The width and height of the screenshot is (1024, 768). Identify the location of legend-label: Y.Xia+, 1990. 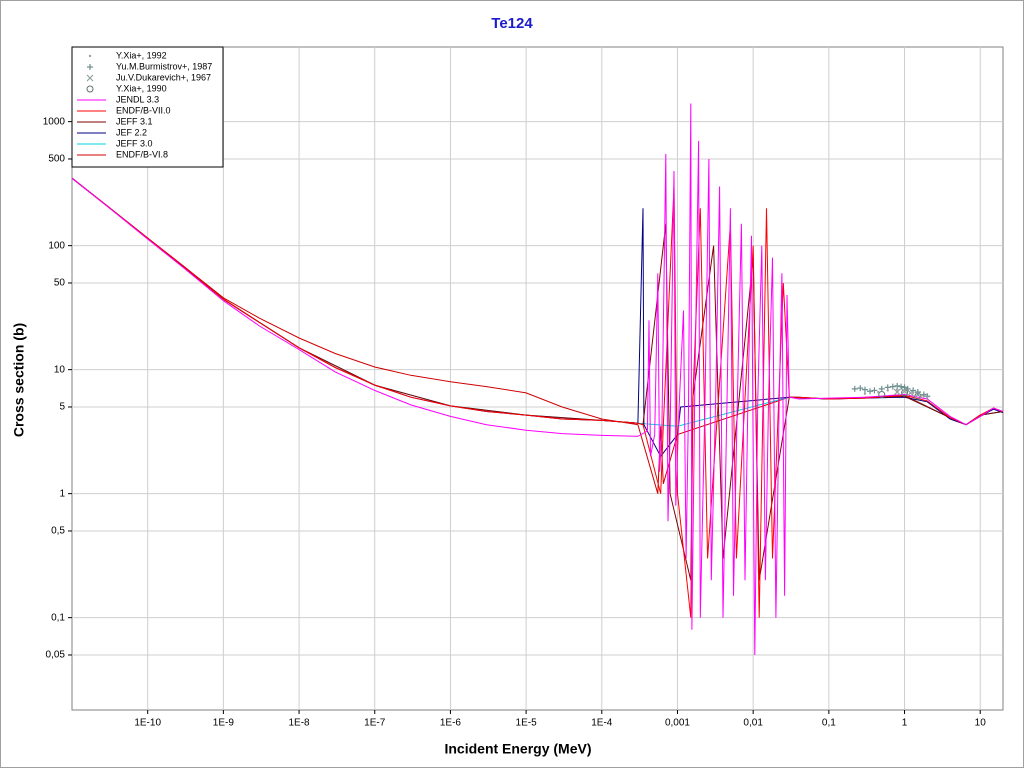
(141, 88).